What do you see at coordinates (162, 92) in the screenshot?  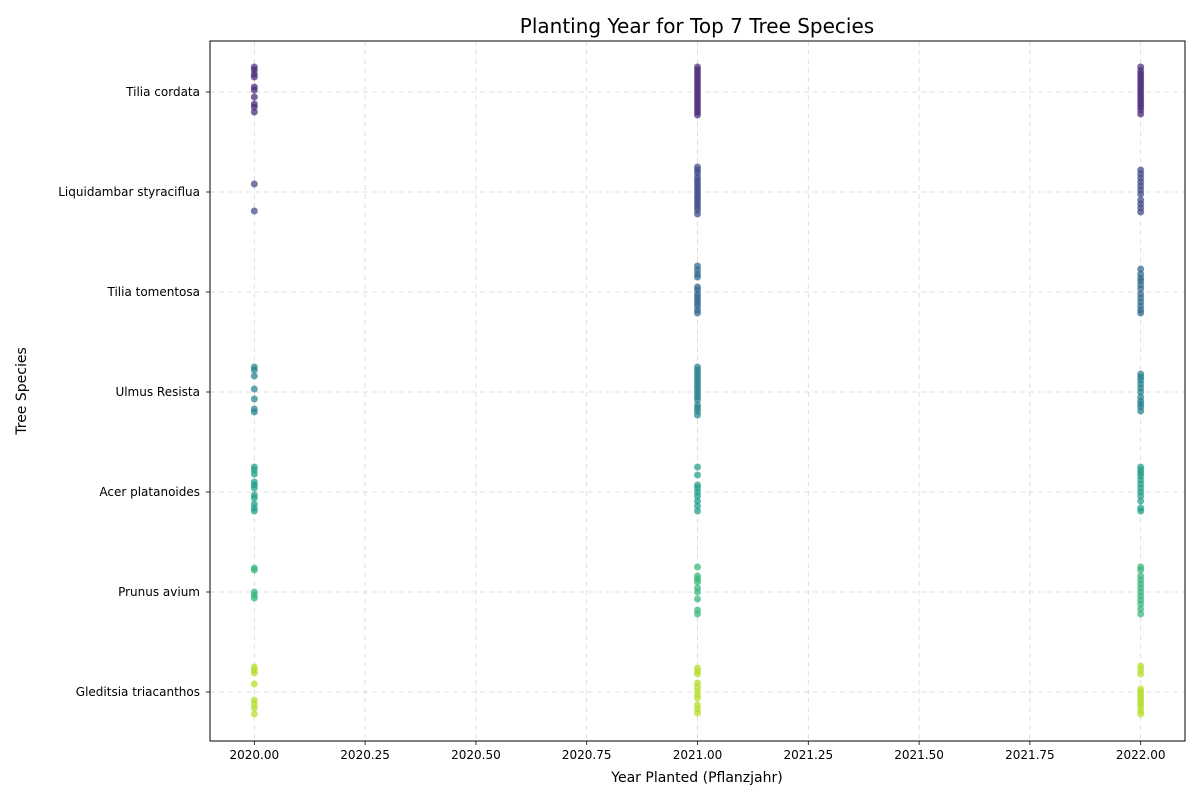 I see `y-tick-label: Tilia cordata` at bounding box center [162, 92].